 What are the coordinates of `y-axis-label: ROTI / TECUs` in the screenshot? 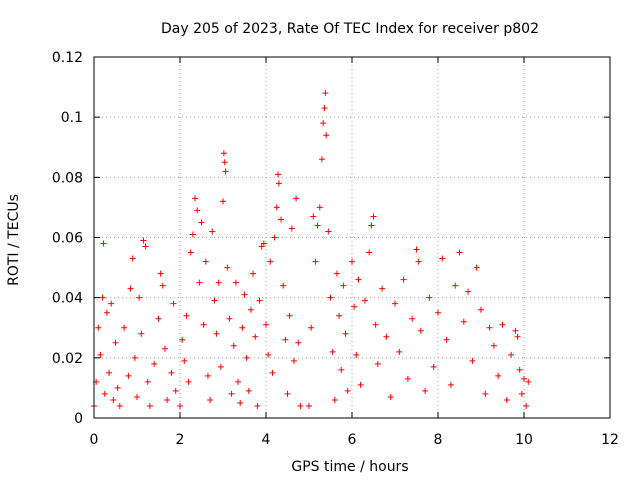 It's located at (14, 240).